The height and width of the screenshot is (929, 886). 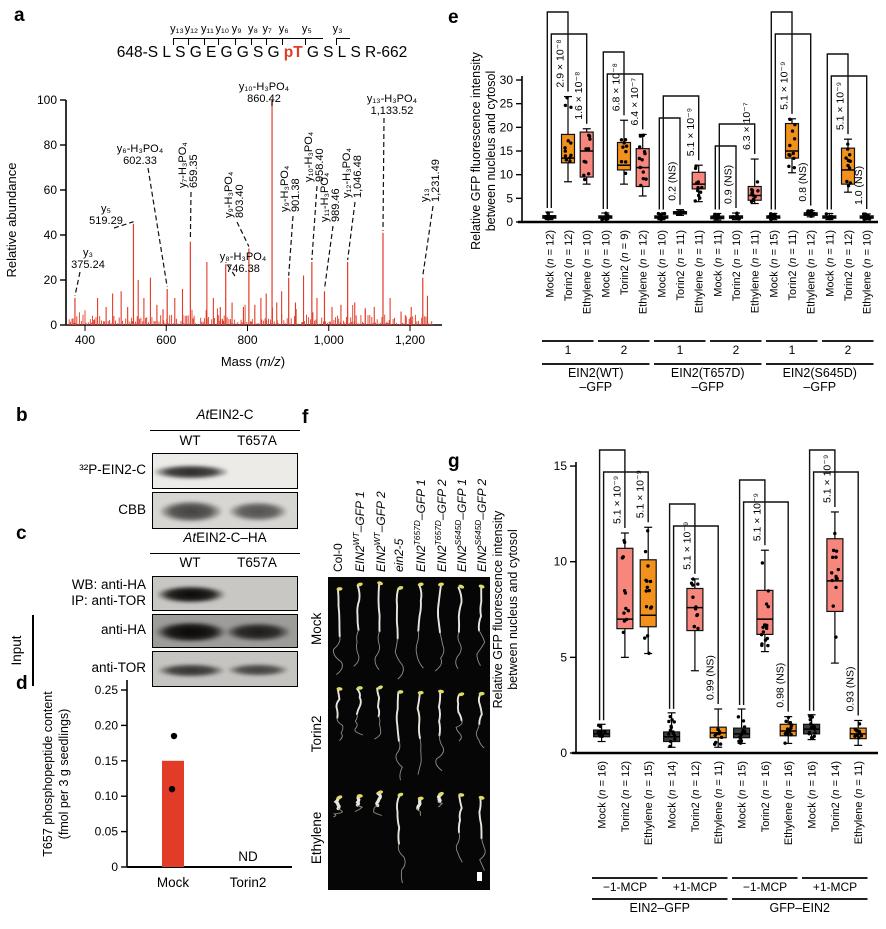 What do you see at coordinates (550, 264) in the screenshot?
I see `x-tick-label: Mock (n = 12)` at bounding box center [550, 264].